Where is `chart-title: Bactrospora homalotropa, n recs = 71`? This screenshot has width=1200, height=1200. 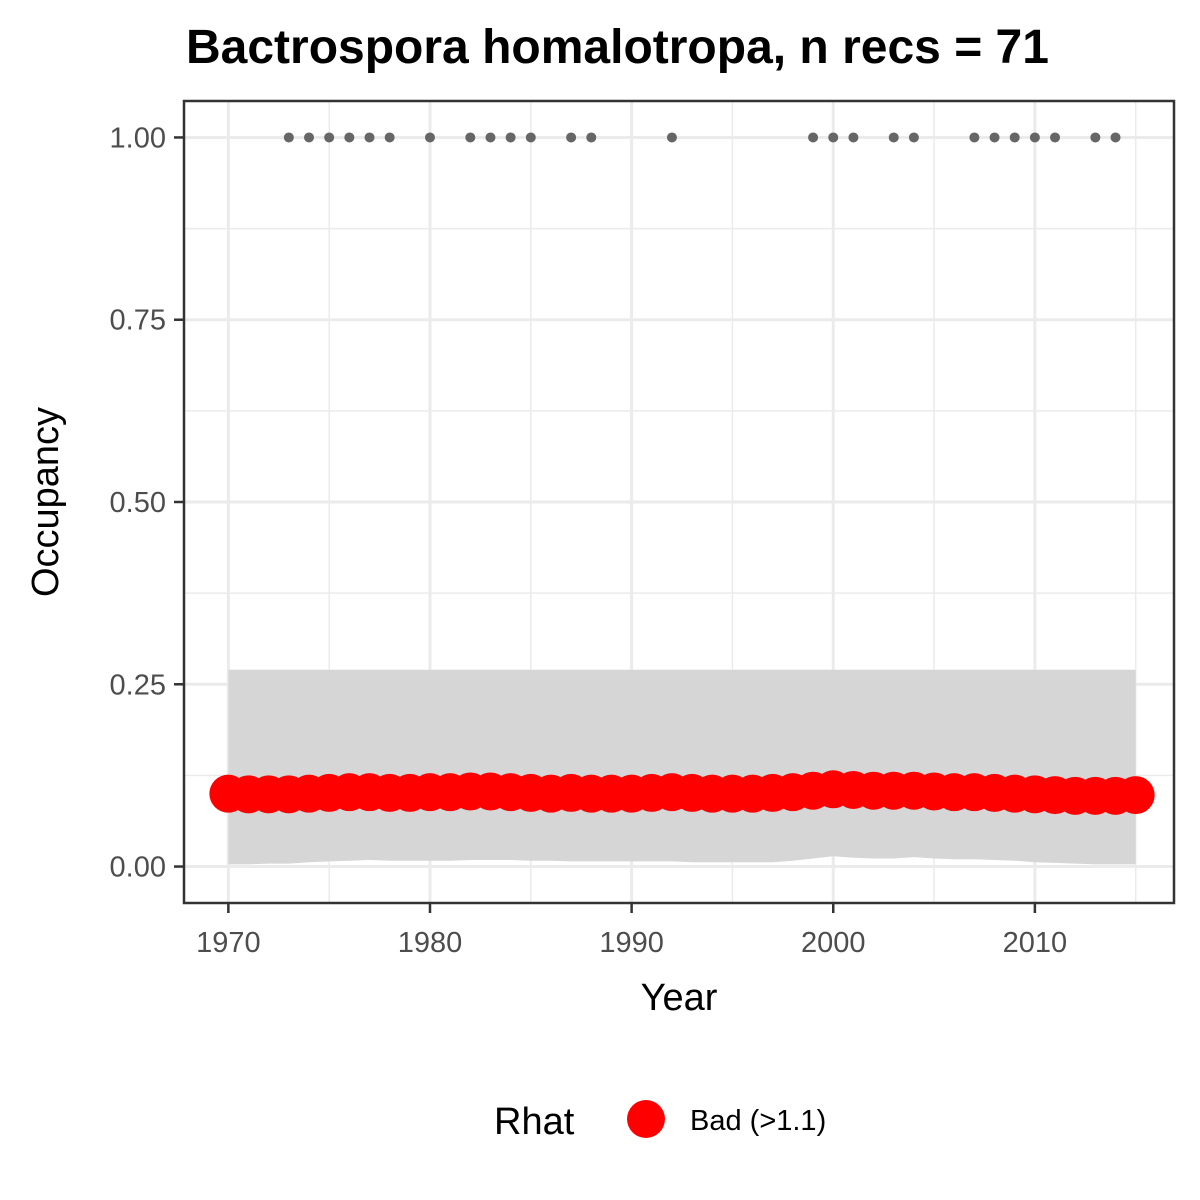 chart-title: Bactrospora homalotropa, n recs = 71 is located at coordinates (617, 47).